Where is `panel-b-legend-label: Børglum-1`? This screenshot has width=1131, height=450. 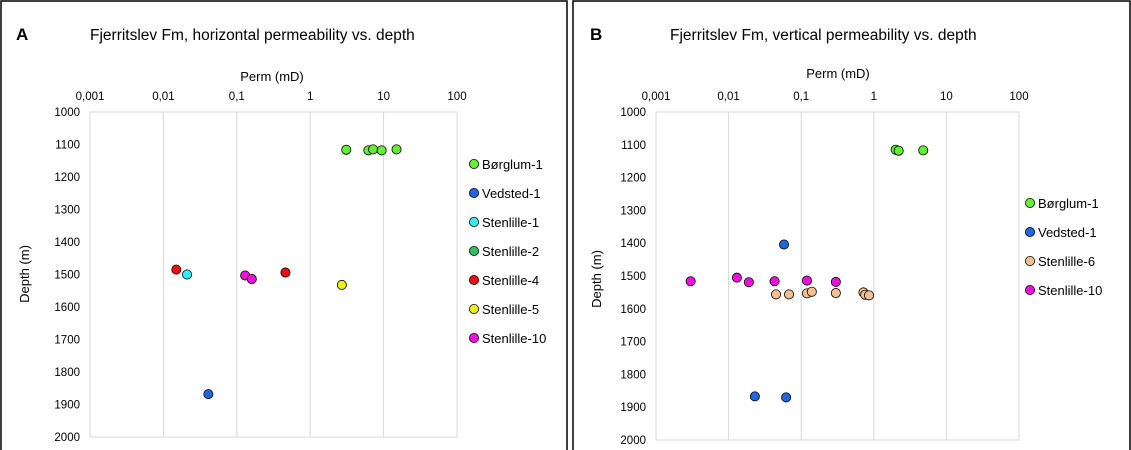
panel-b-legend-label: Børglum-1 is located at coordinates (1068, 203).